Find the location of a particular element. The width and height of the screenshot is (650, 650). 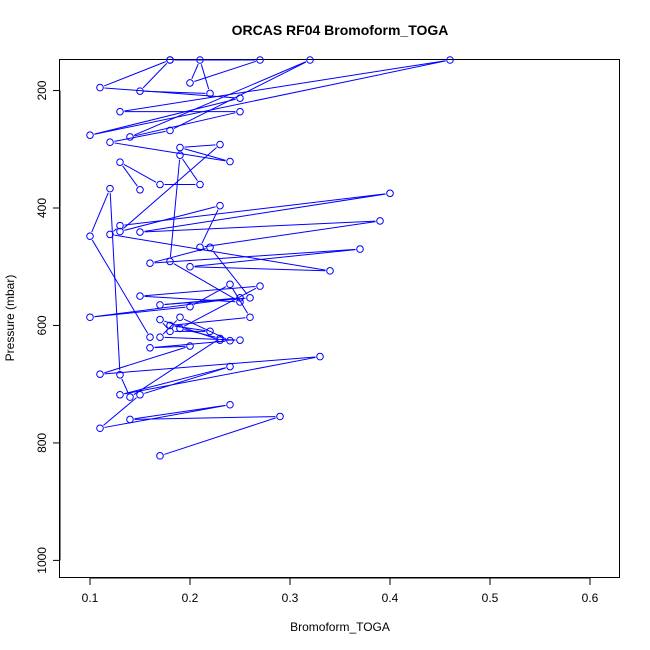

y-tick-label: 200 is located at coordinates (42, 90).